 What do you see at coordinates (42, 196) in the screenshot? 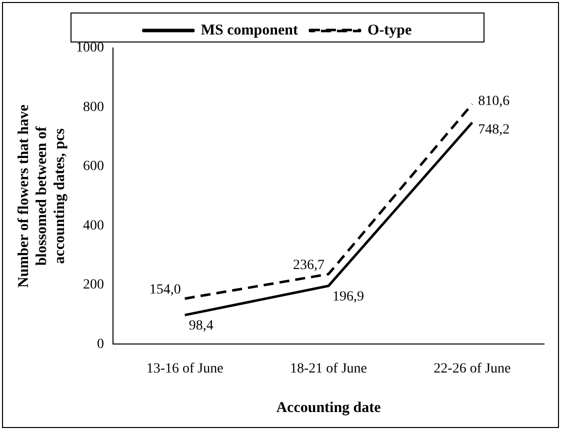
I see `y-axis-title: Number of flowers that have blossomed between of accounting dates, pcs` at bounding box center [42, 196].